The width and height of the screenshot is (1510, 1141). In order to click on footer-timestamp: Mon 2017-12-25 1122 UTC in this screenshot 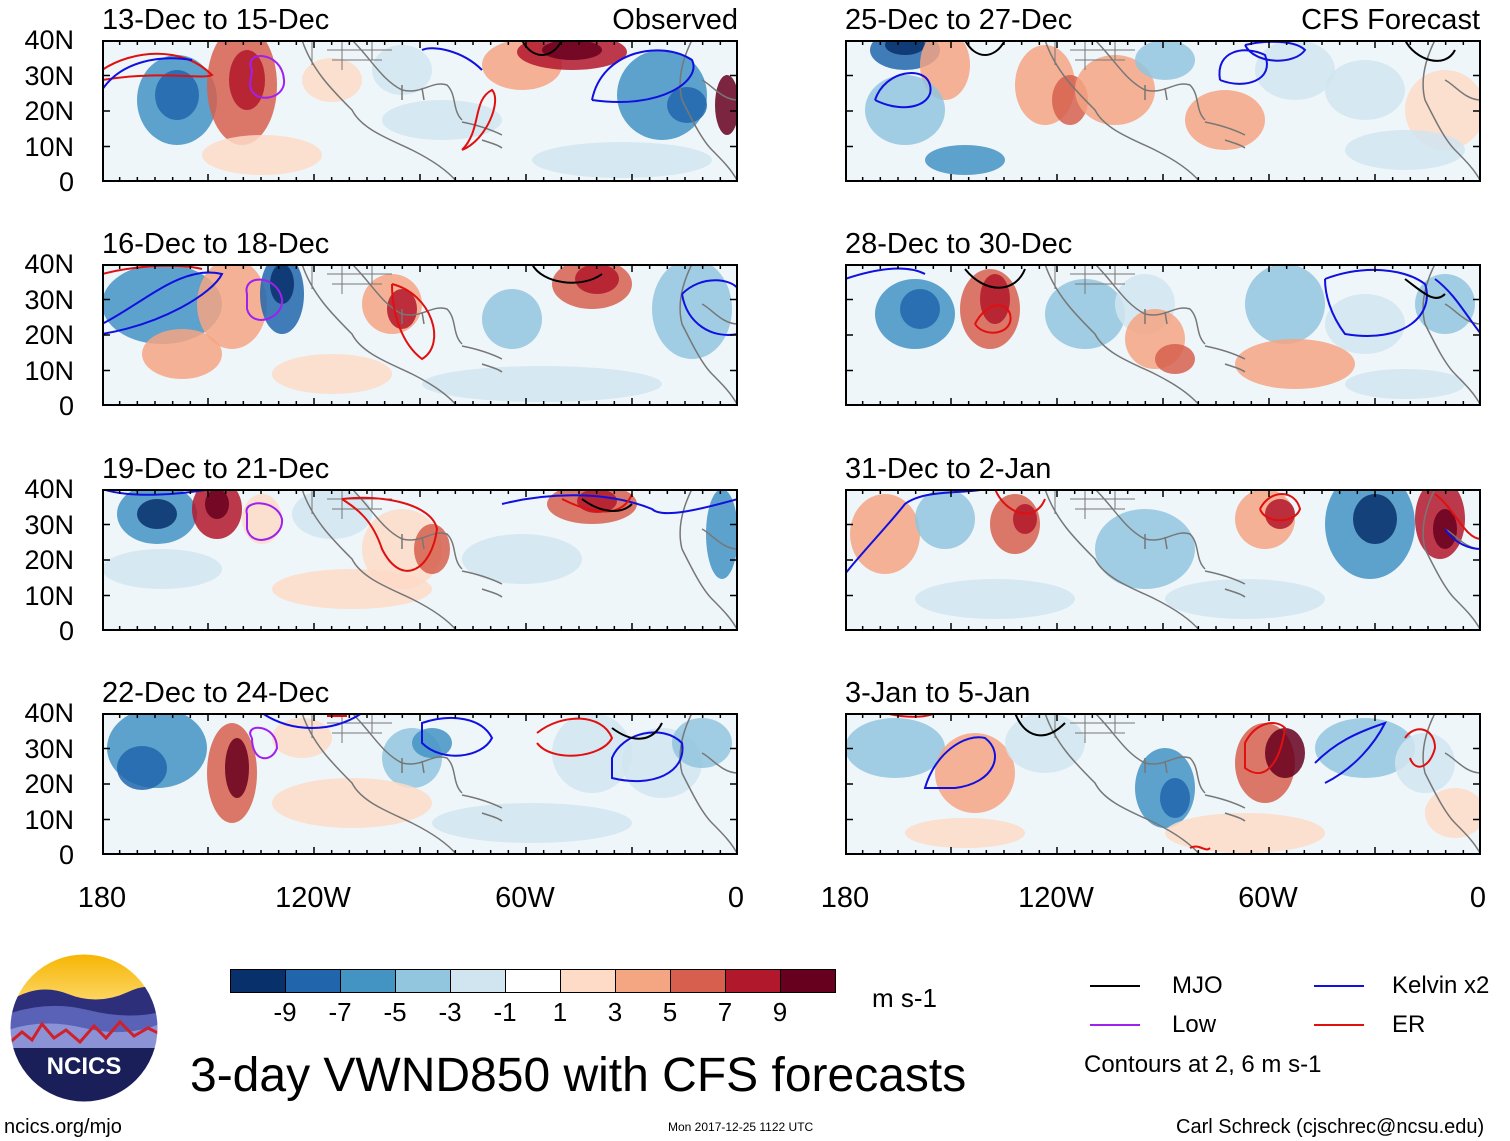, I will do `click(741, 1127)`.